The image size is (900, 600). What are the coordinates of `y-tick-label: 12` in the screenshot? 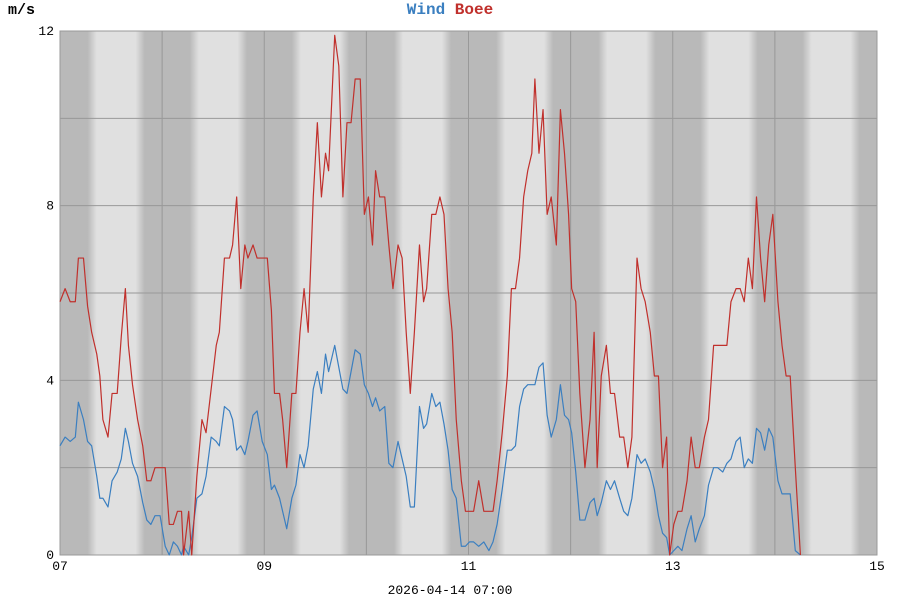 It's located at (46, 31).